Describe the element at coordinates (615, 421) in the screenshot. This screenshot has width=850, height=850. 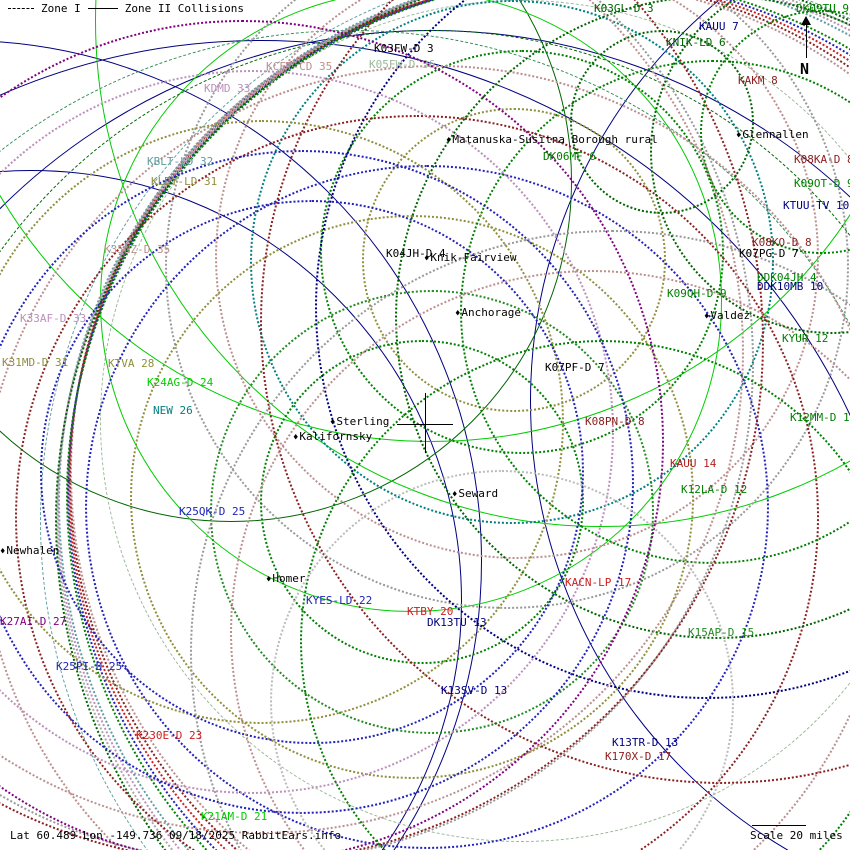
I see `station-label: K08PN-D 8` at that location.